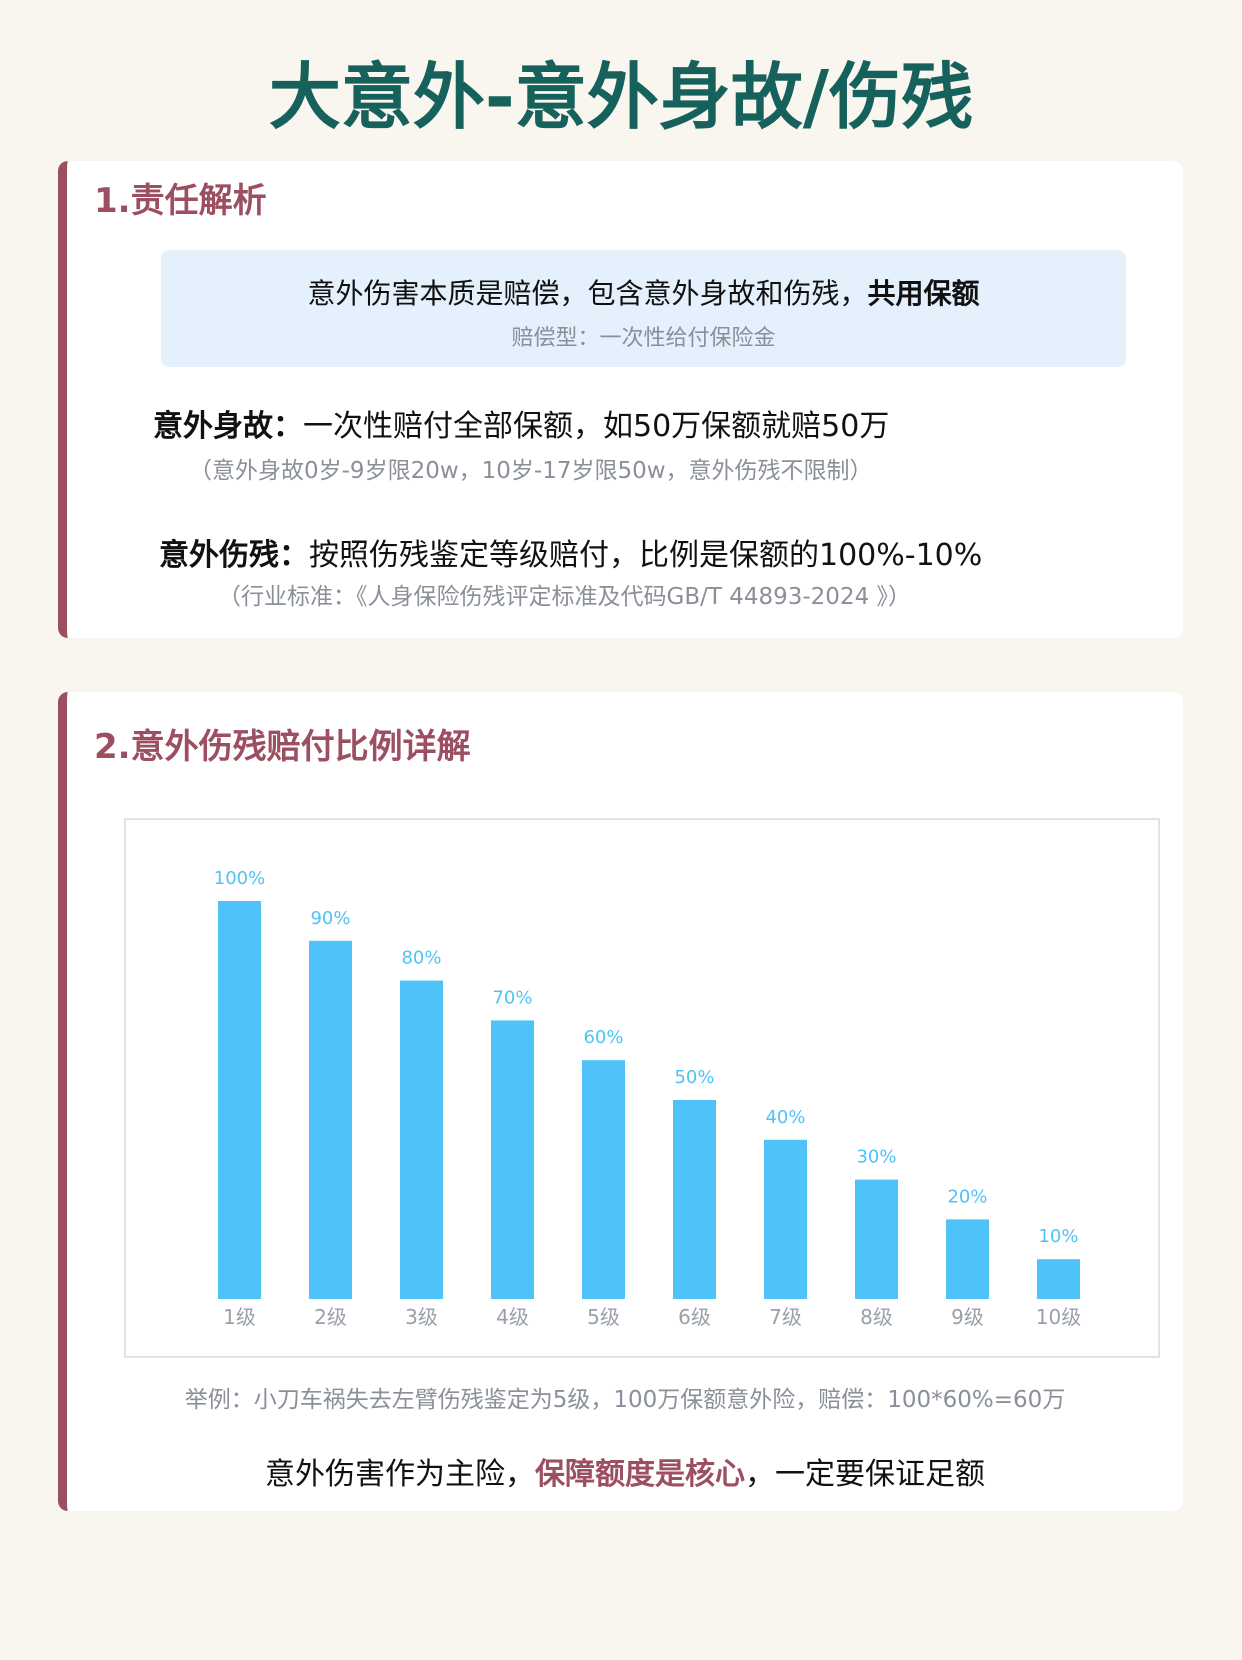 The width and height of the screenshot is (1242, 1660). I want to click on disability-line: 意外伤残：按照伤残鉴定等级赔付，比例是保额的100%-10%, so click(570, 552).